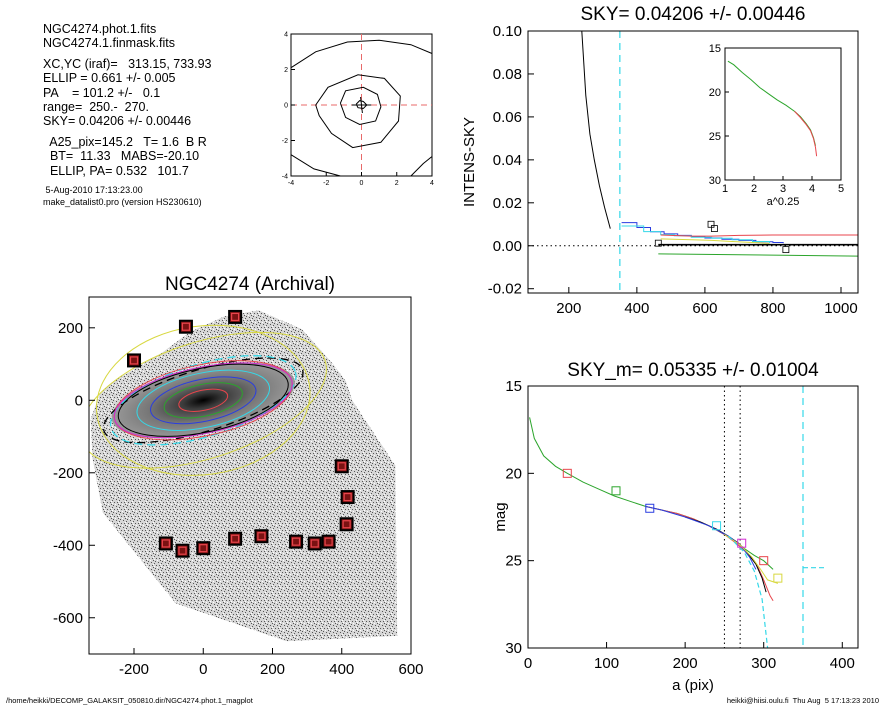  I want to click on inset-series-line, so click(806, 134).